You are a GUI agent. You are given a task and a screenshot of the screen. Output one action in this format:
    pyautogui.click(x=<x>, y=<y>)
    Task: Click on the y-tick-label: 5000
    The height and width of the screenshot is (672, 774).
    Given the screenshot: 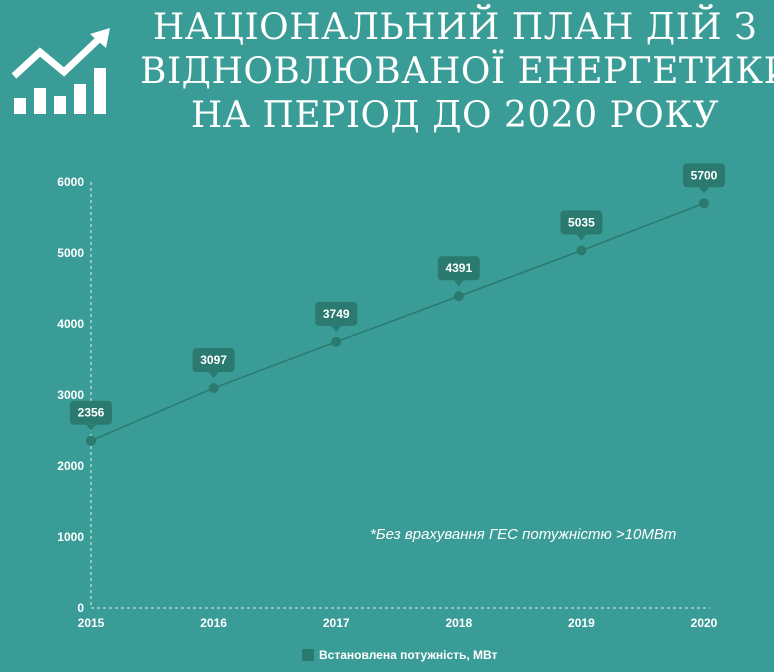 What is the action you would take?
    pyautogui.click(x=70, y=253)
    